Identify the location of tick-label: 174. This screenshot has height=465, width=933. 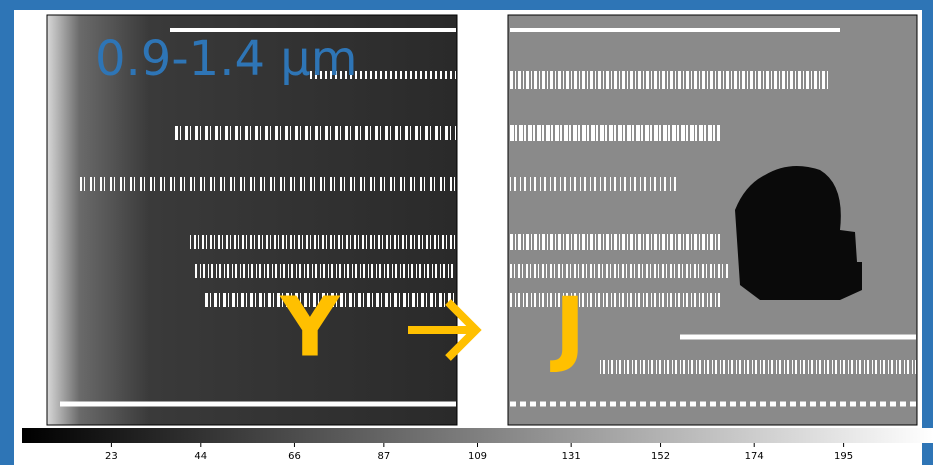
(754, 456).